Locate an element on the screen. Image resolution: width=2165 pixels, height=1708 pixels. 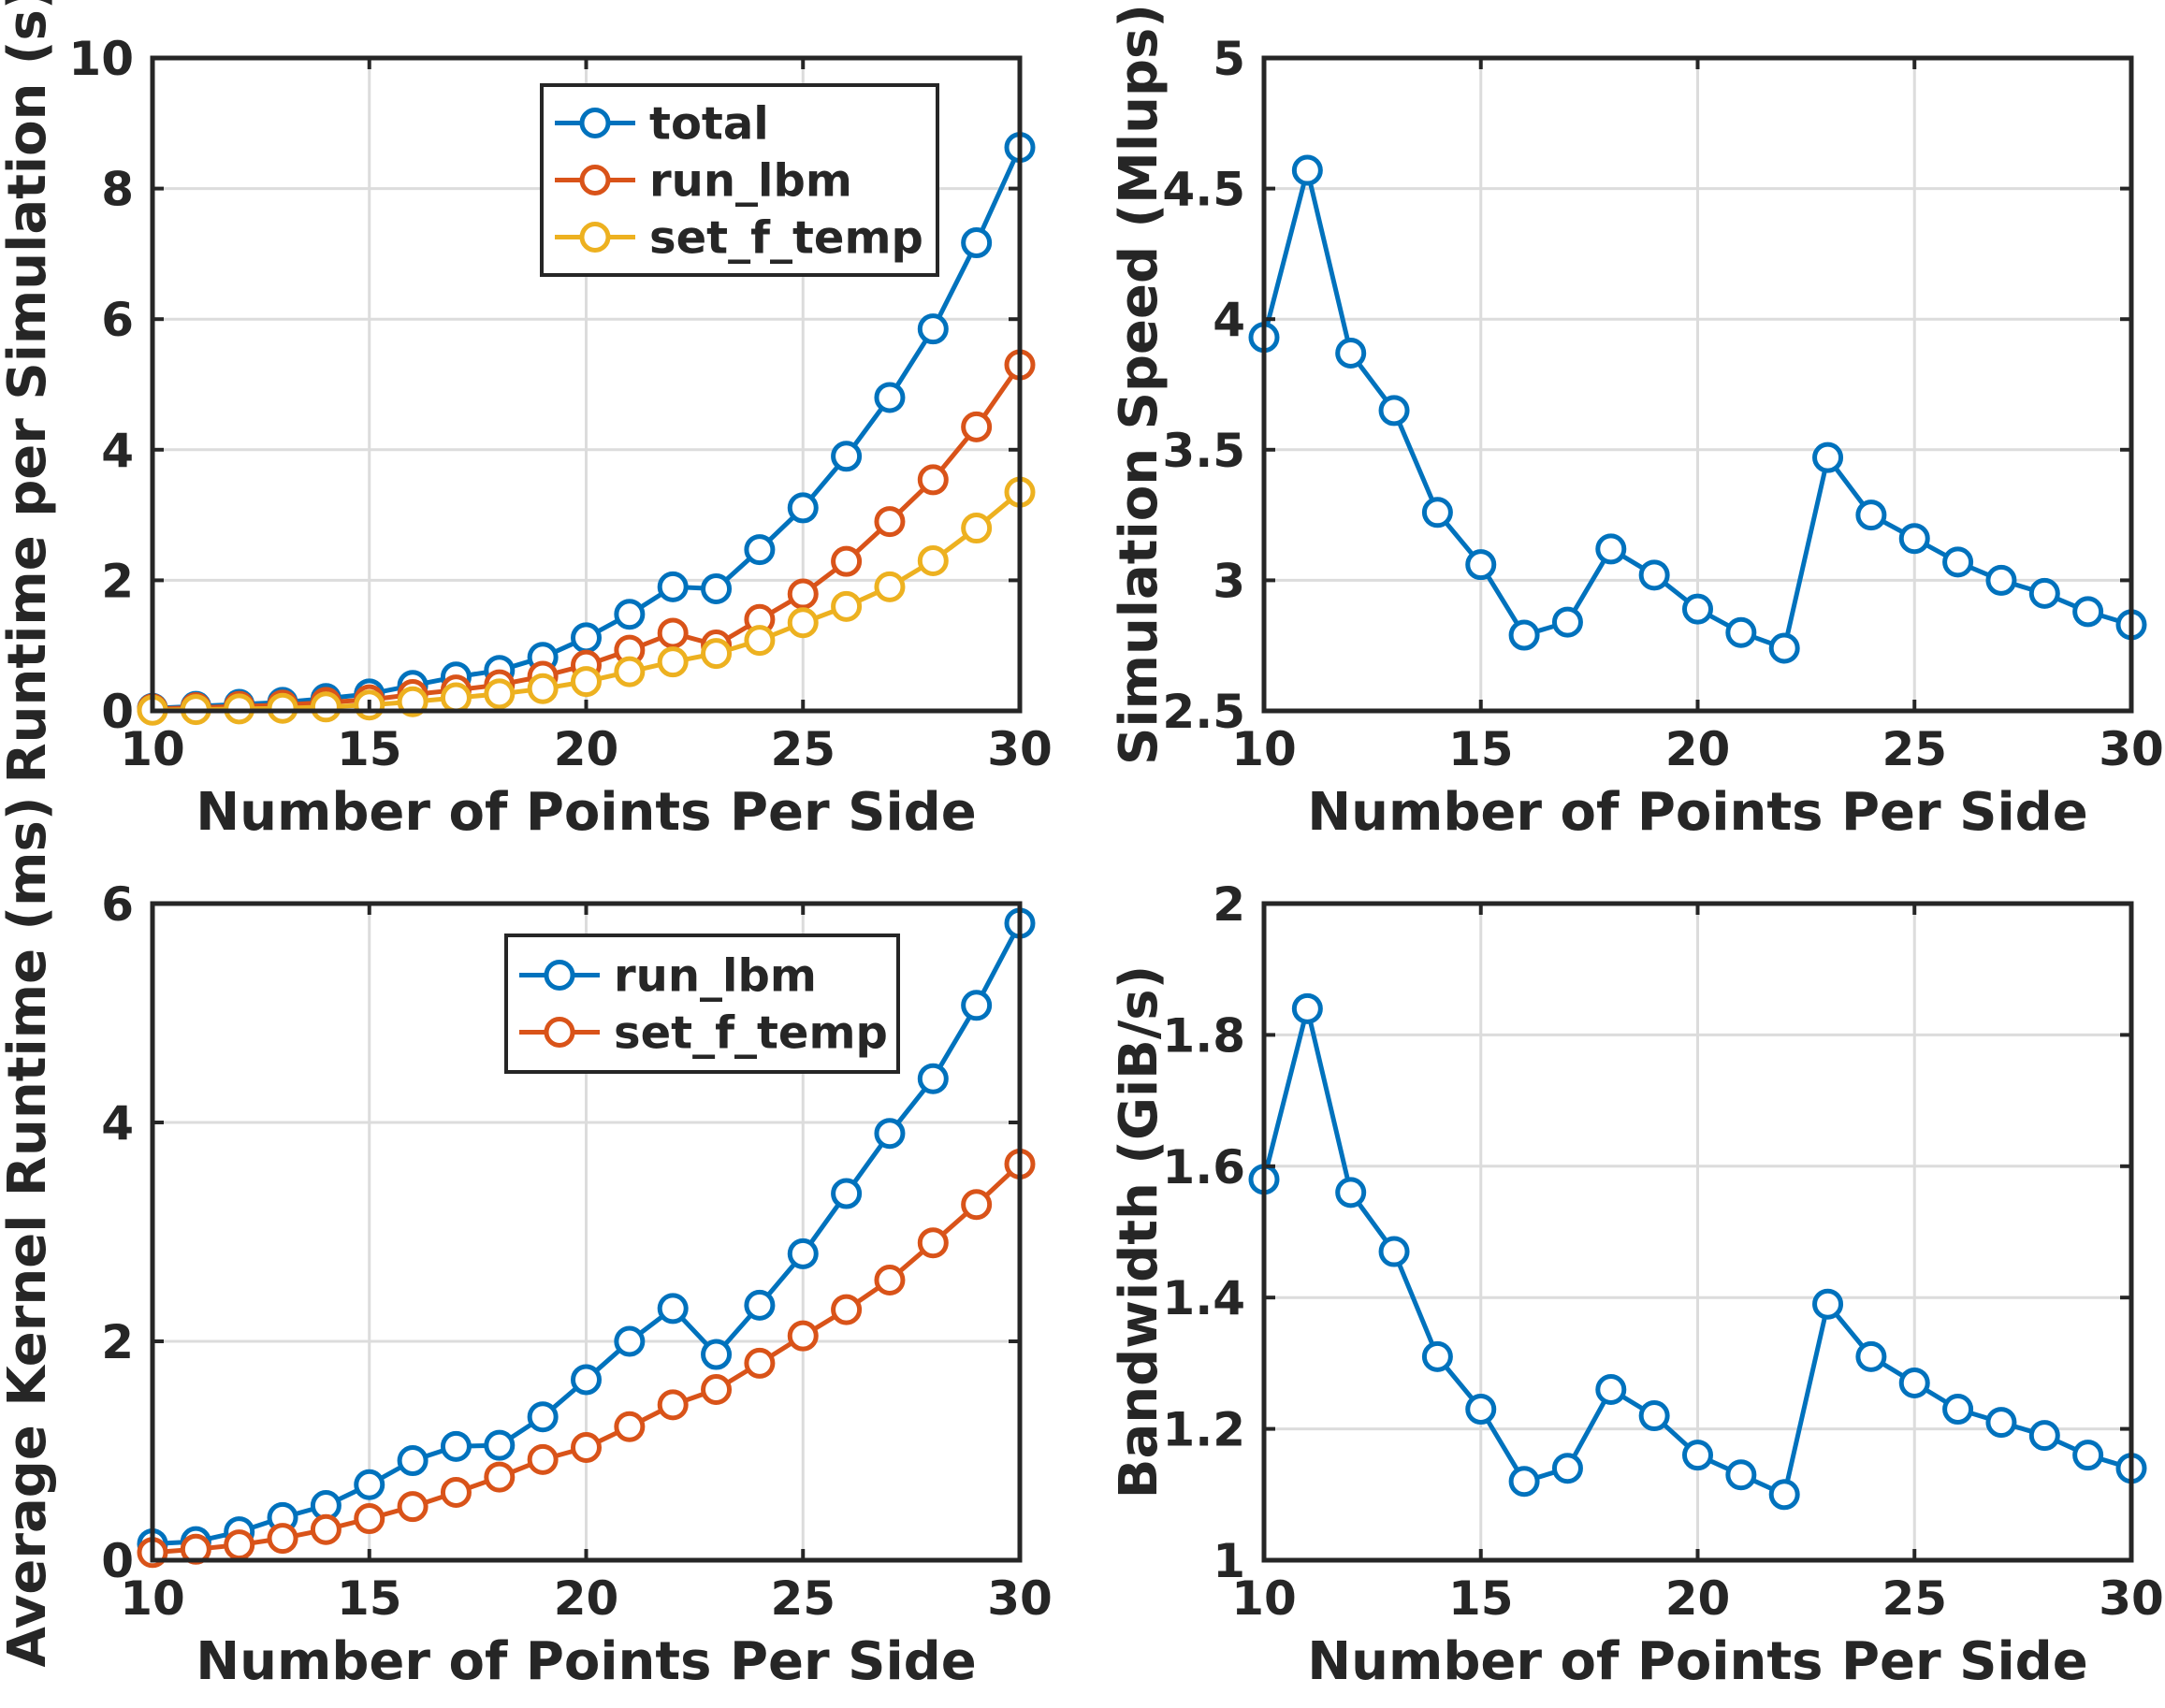
x-tick-label: 25 is located at coordinates (1914, 749).